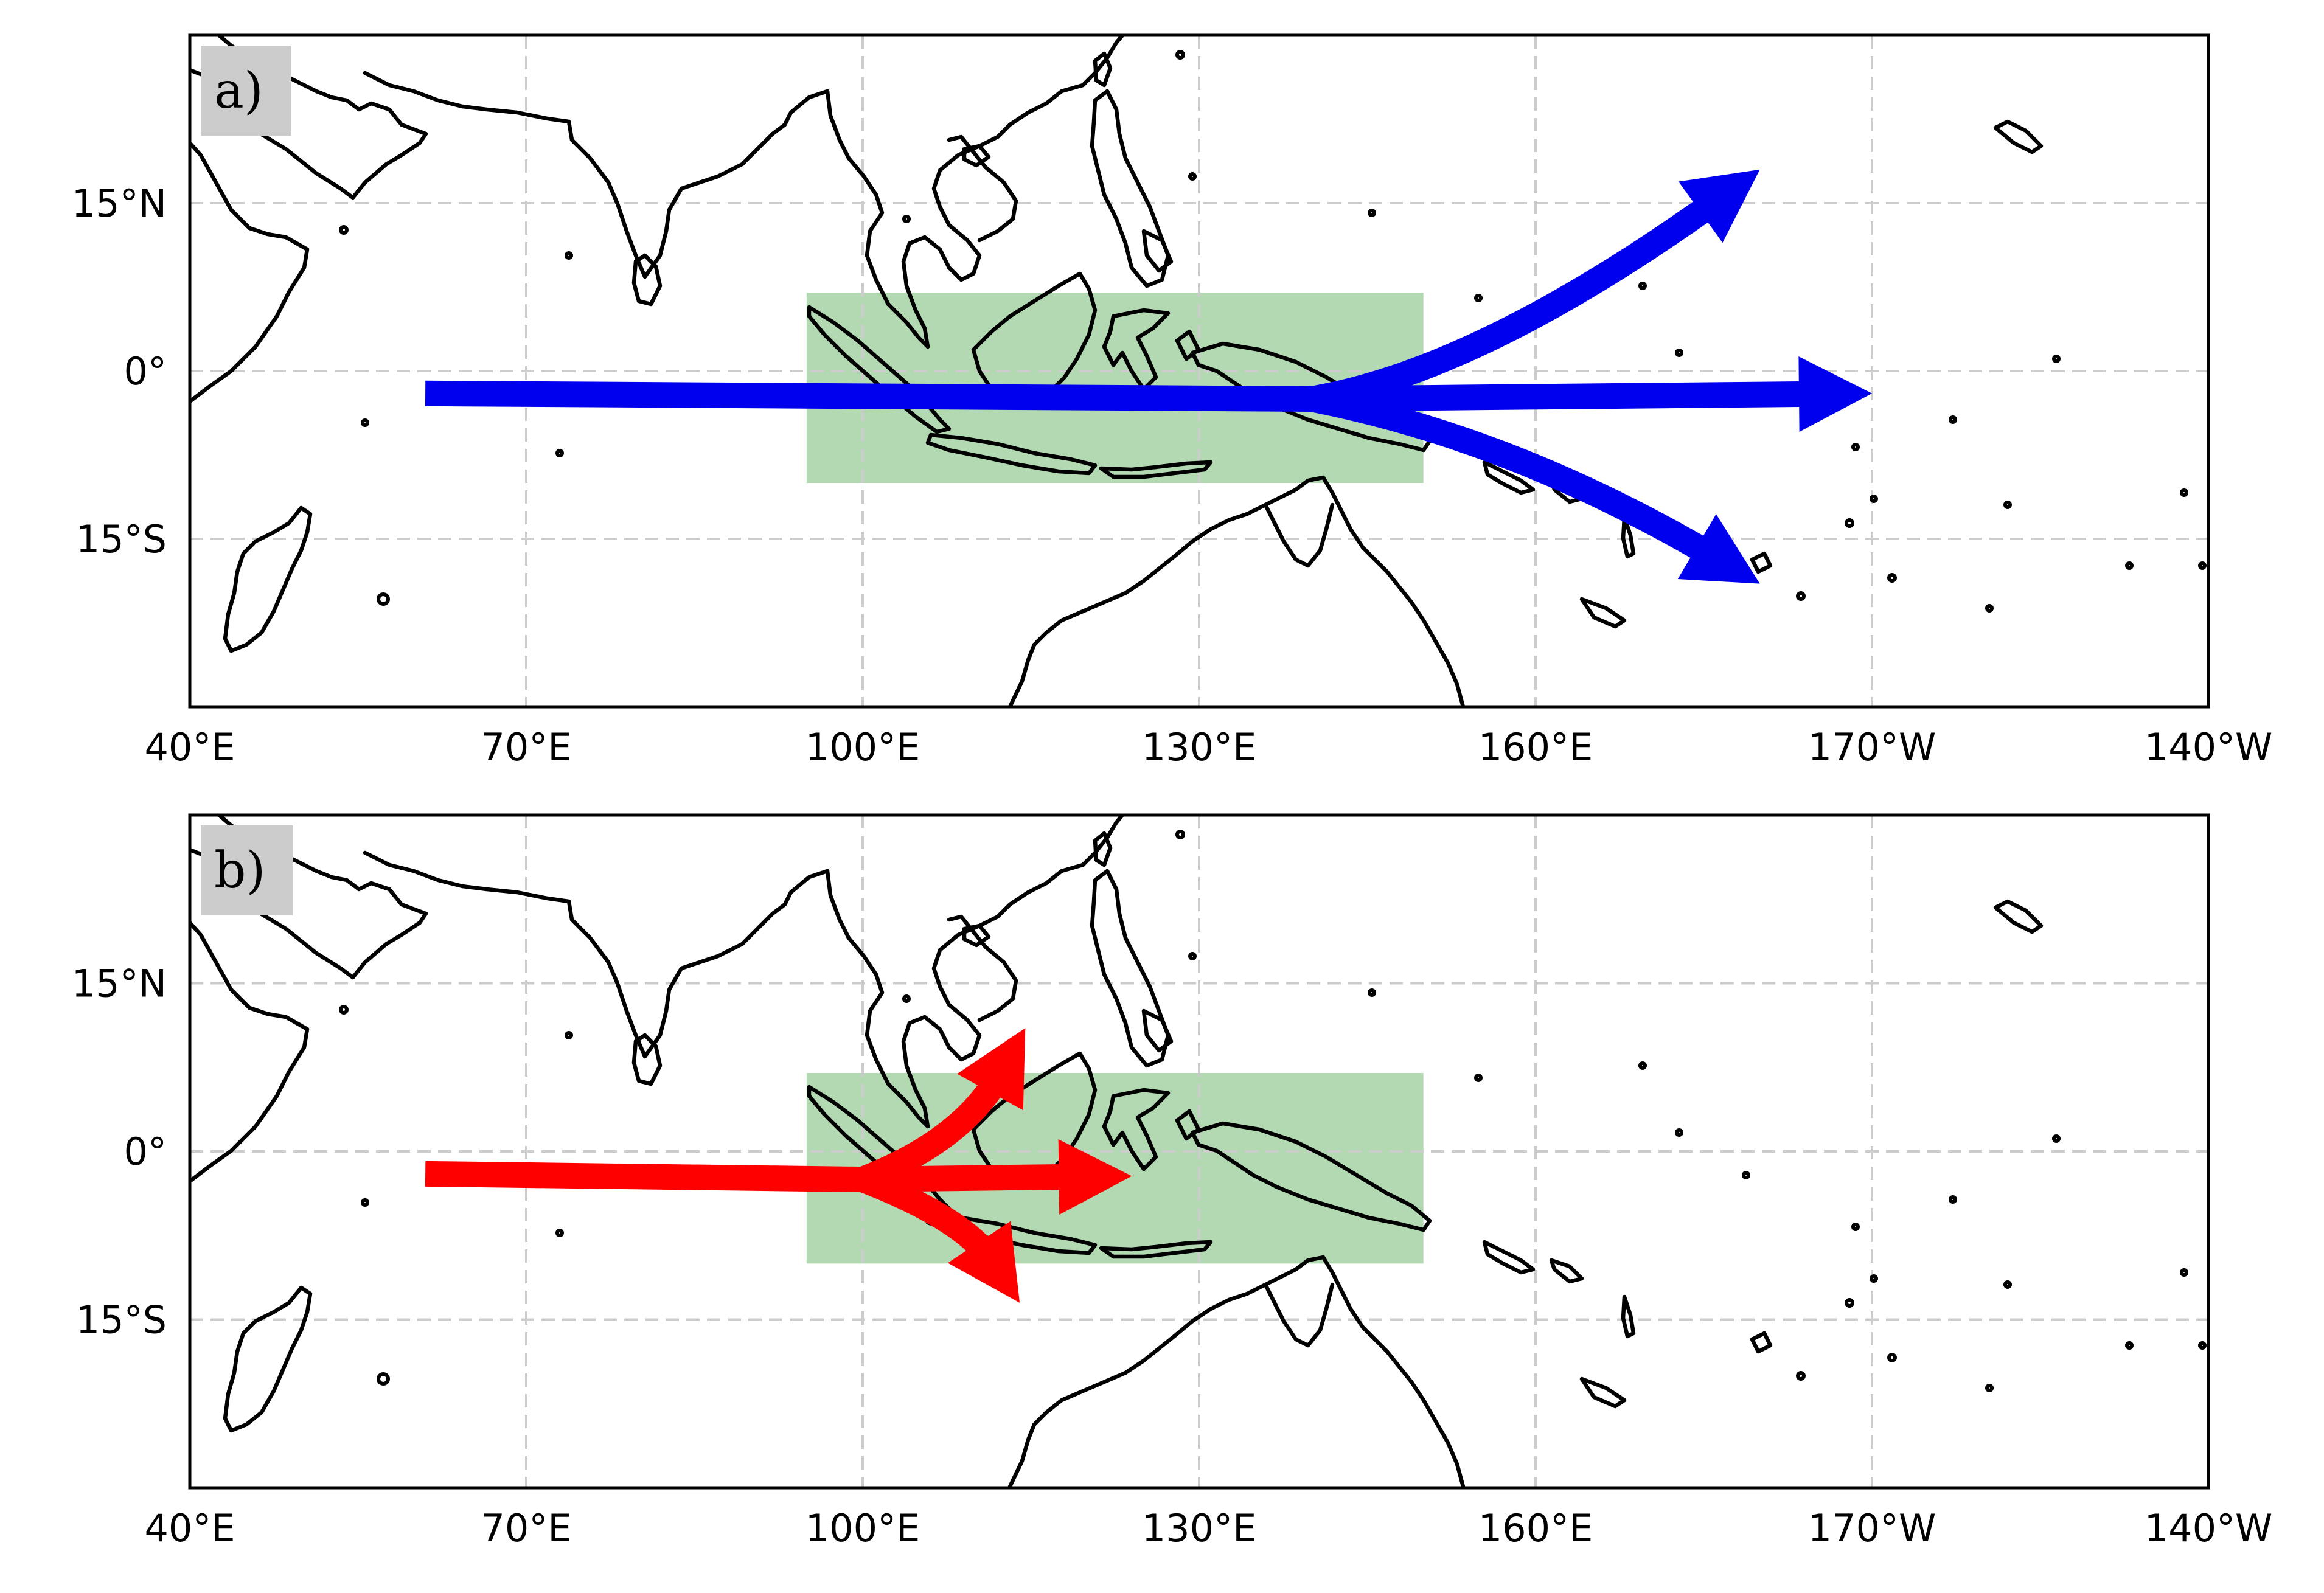  I want to click on panel-label: a), so click(238, 91).